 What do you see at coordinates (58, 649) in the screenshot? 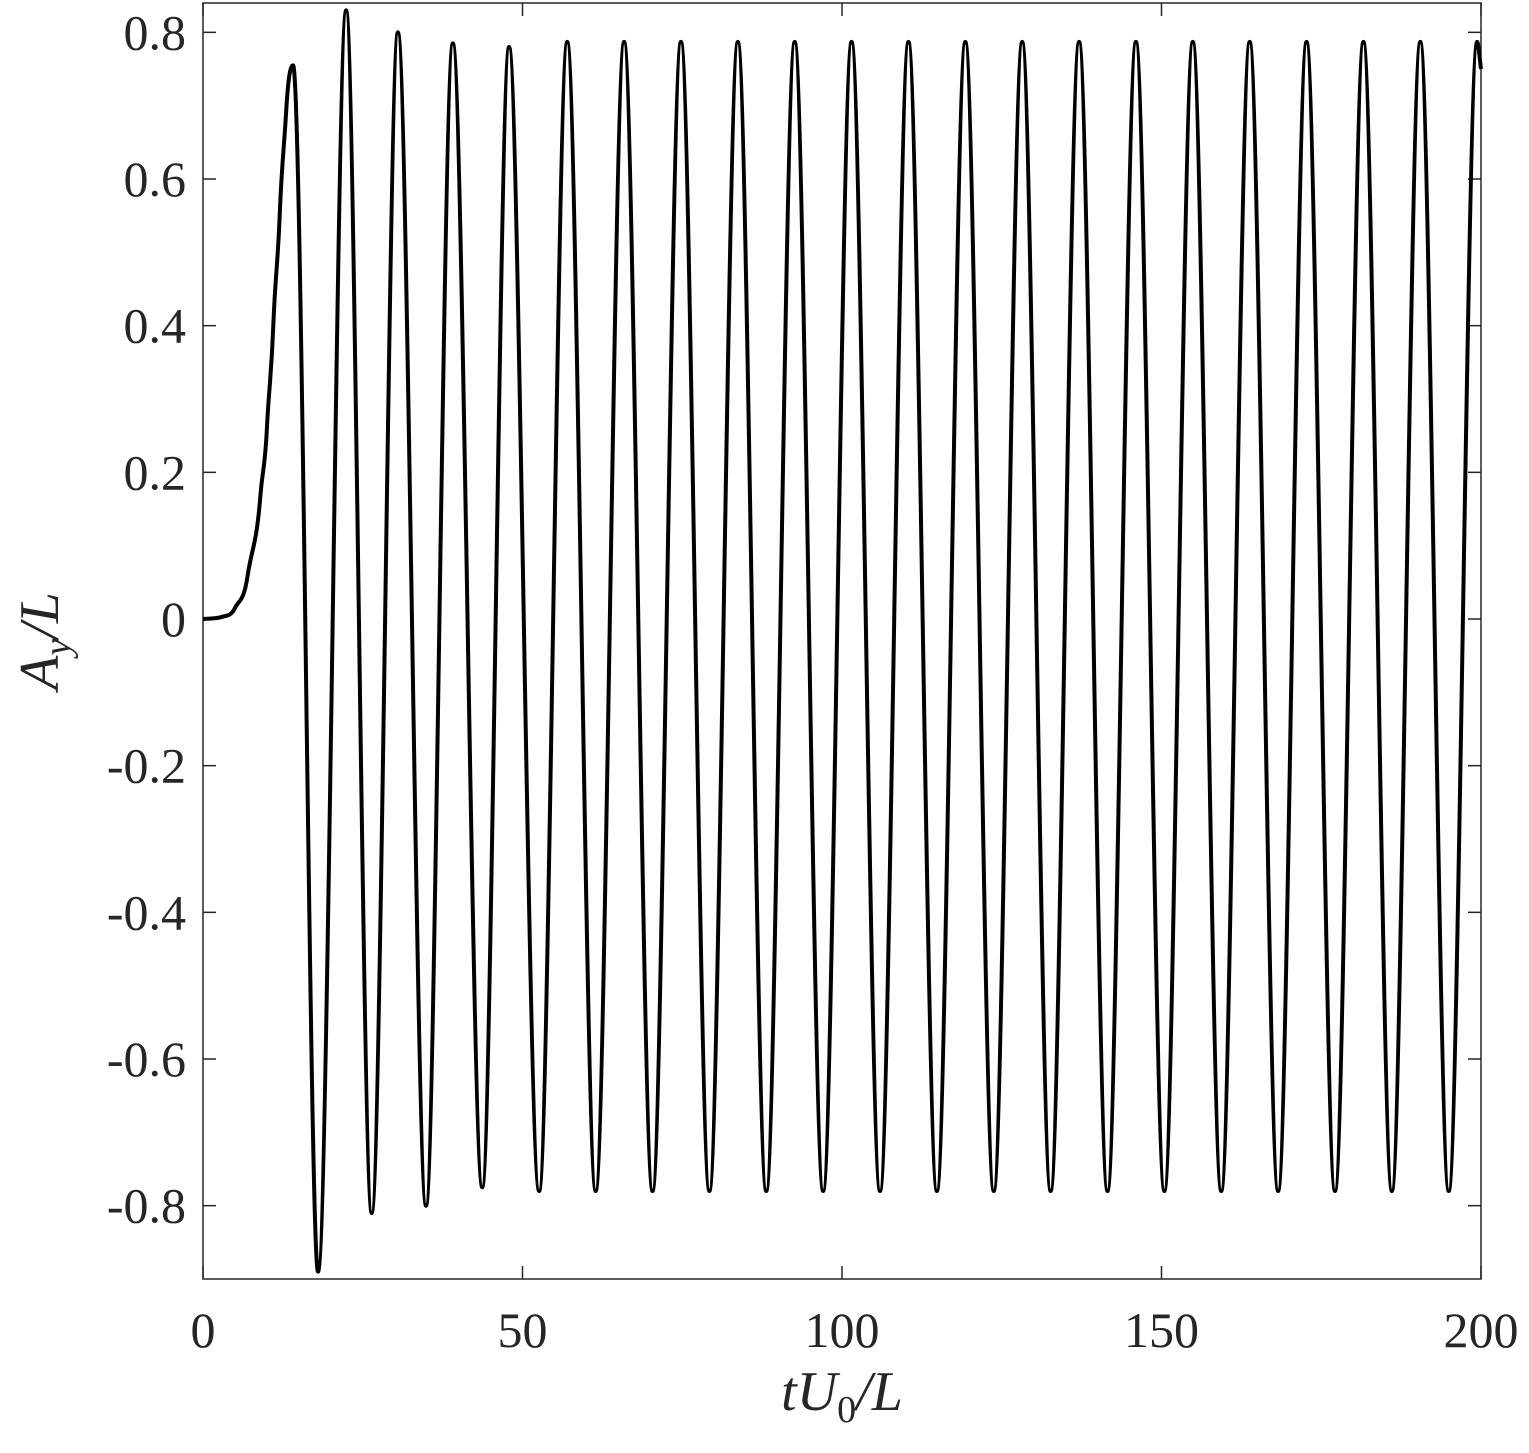
I see `y-label-sub: y` at bounding box center [58, 649].